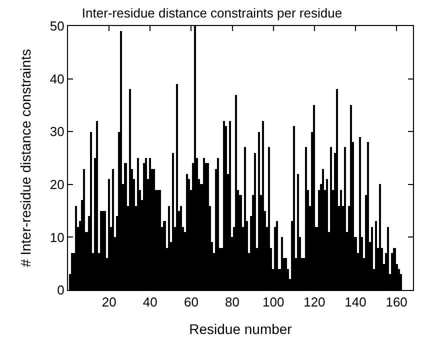 This screenshot has height=344, width=424. What do you see at coordinates (57, 132) in the screenshot?
I see `y-tick-label: 30` at bounding box center [57, 132].